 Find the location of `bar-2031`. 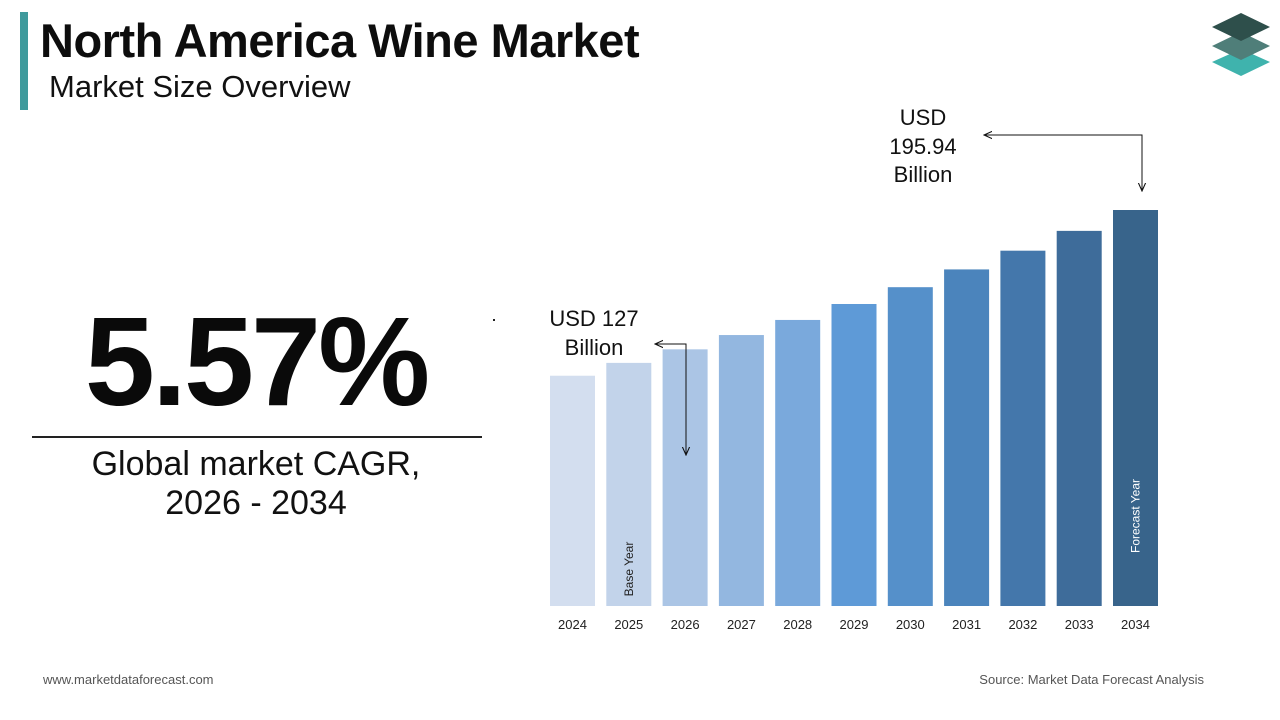

bar-2031 is located at coordinates (967, 437).